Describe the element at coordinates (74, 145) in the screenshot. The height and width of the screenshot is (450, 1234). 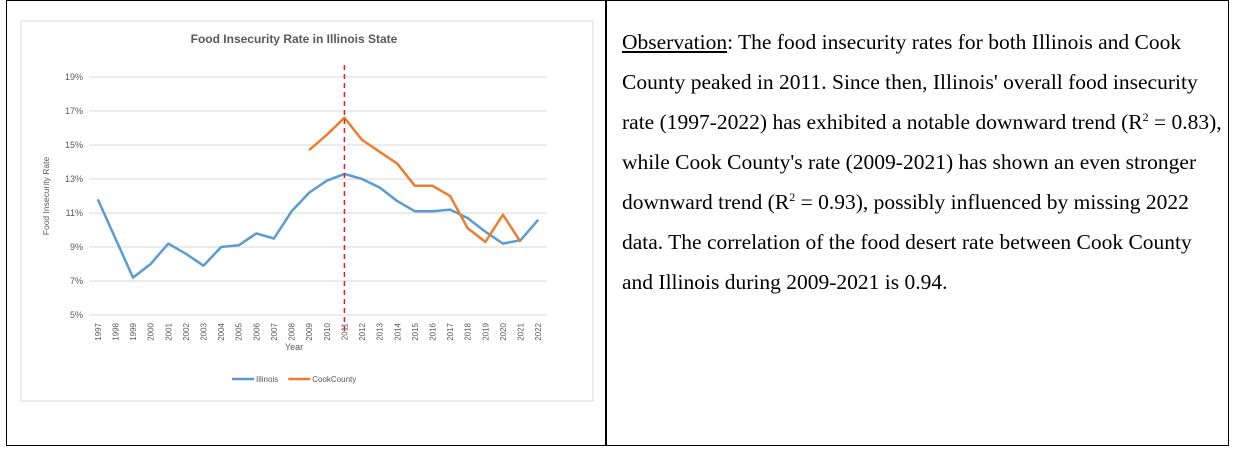
I see `y-tick-label: 15%` at that location.